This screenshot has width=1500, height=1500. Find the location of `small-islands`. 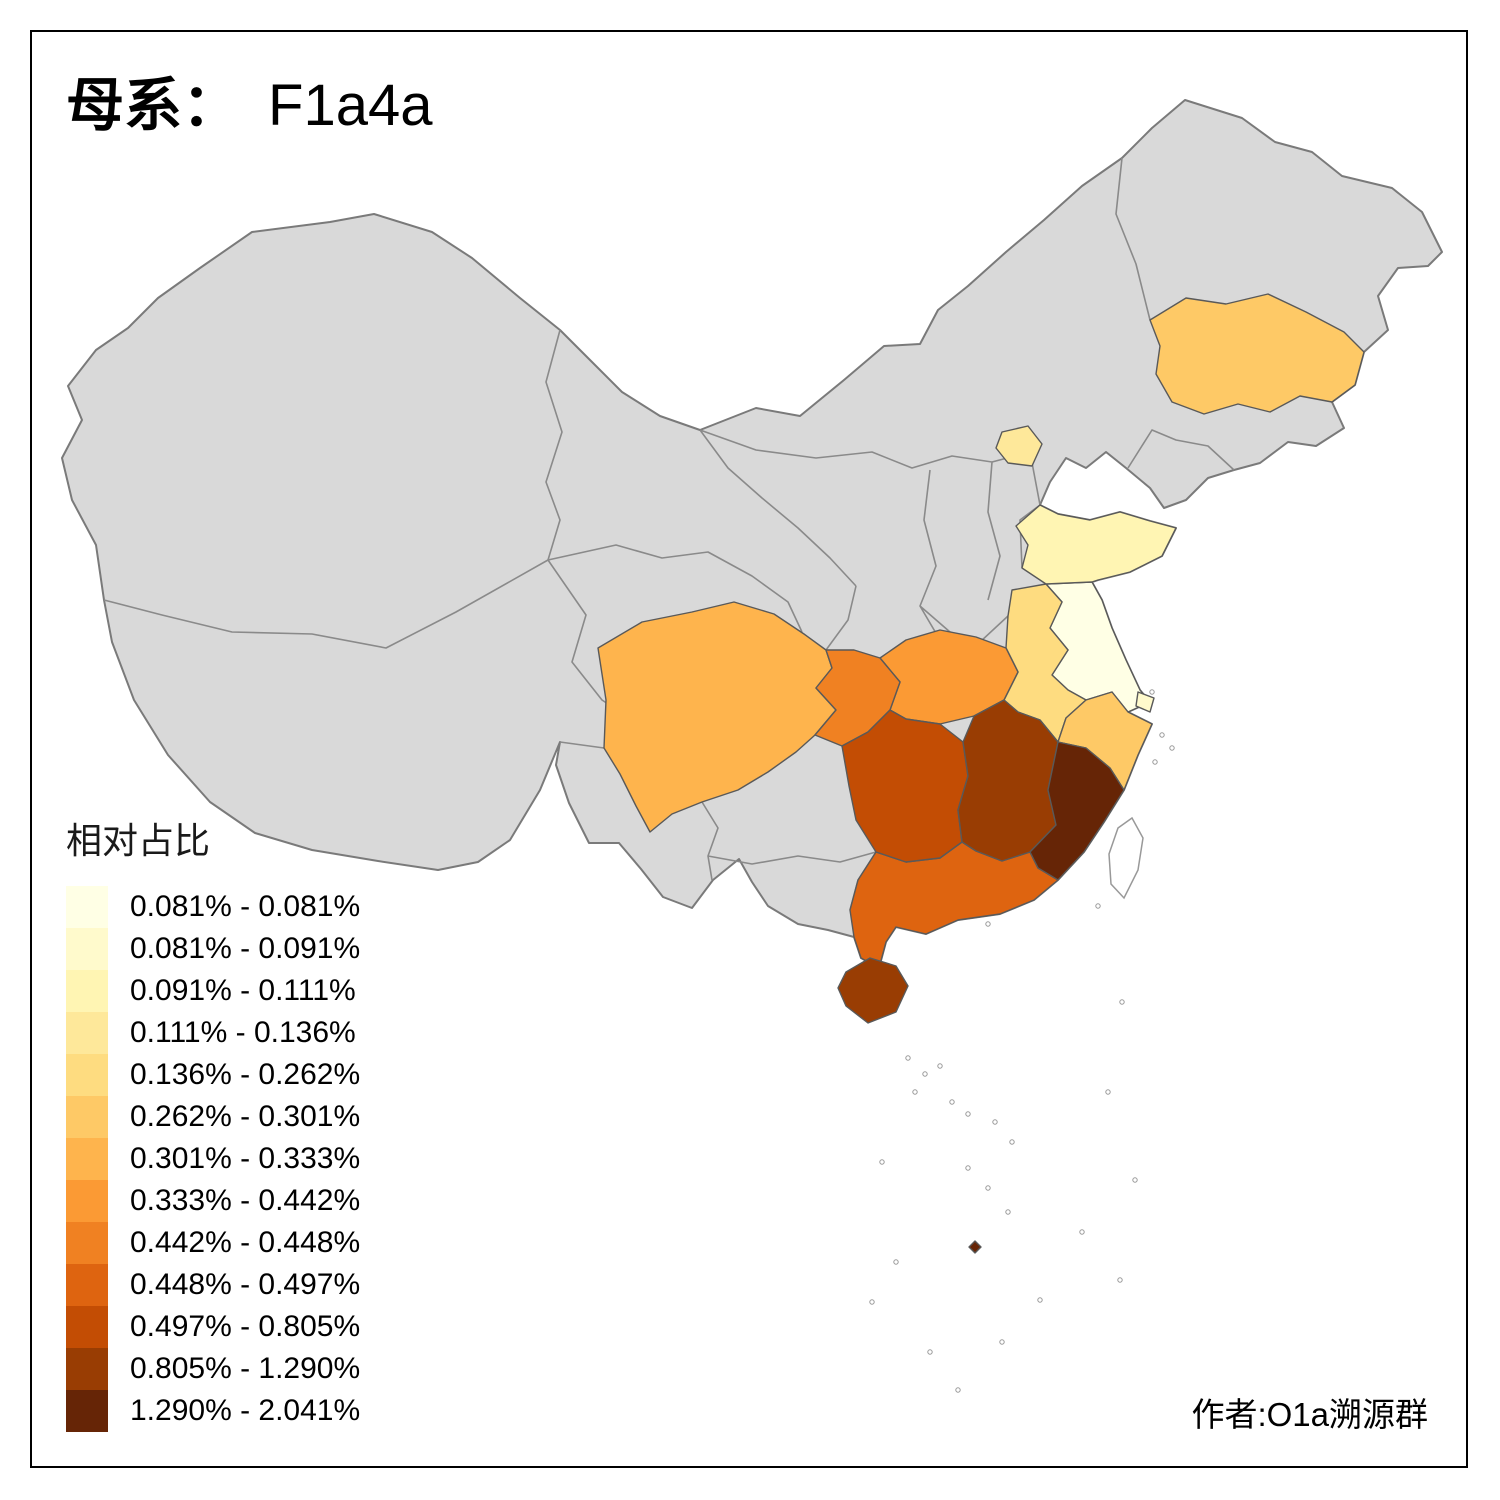

small-islands is located at coordinates (1022, 1041).